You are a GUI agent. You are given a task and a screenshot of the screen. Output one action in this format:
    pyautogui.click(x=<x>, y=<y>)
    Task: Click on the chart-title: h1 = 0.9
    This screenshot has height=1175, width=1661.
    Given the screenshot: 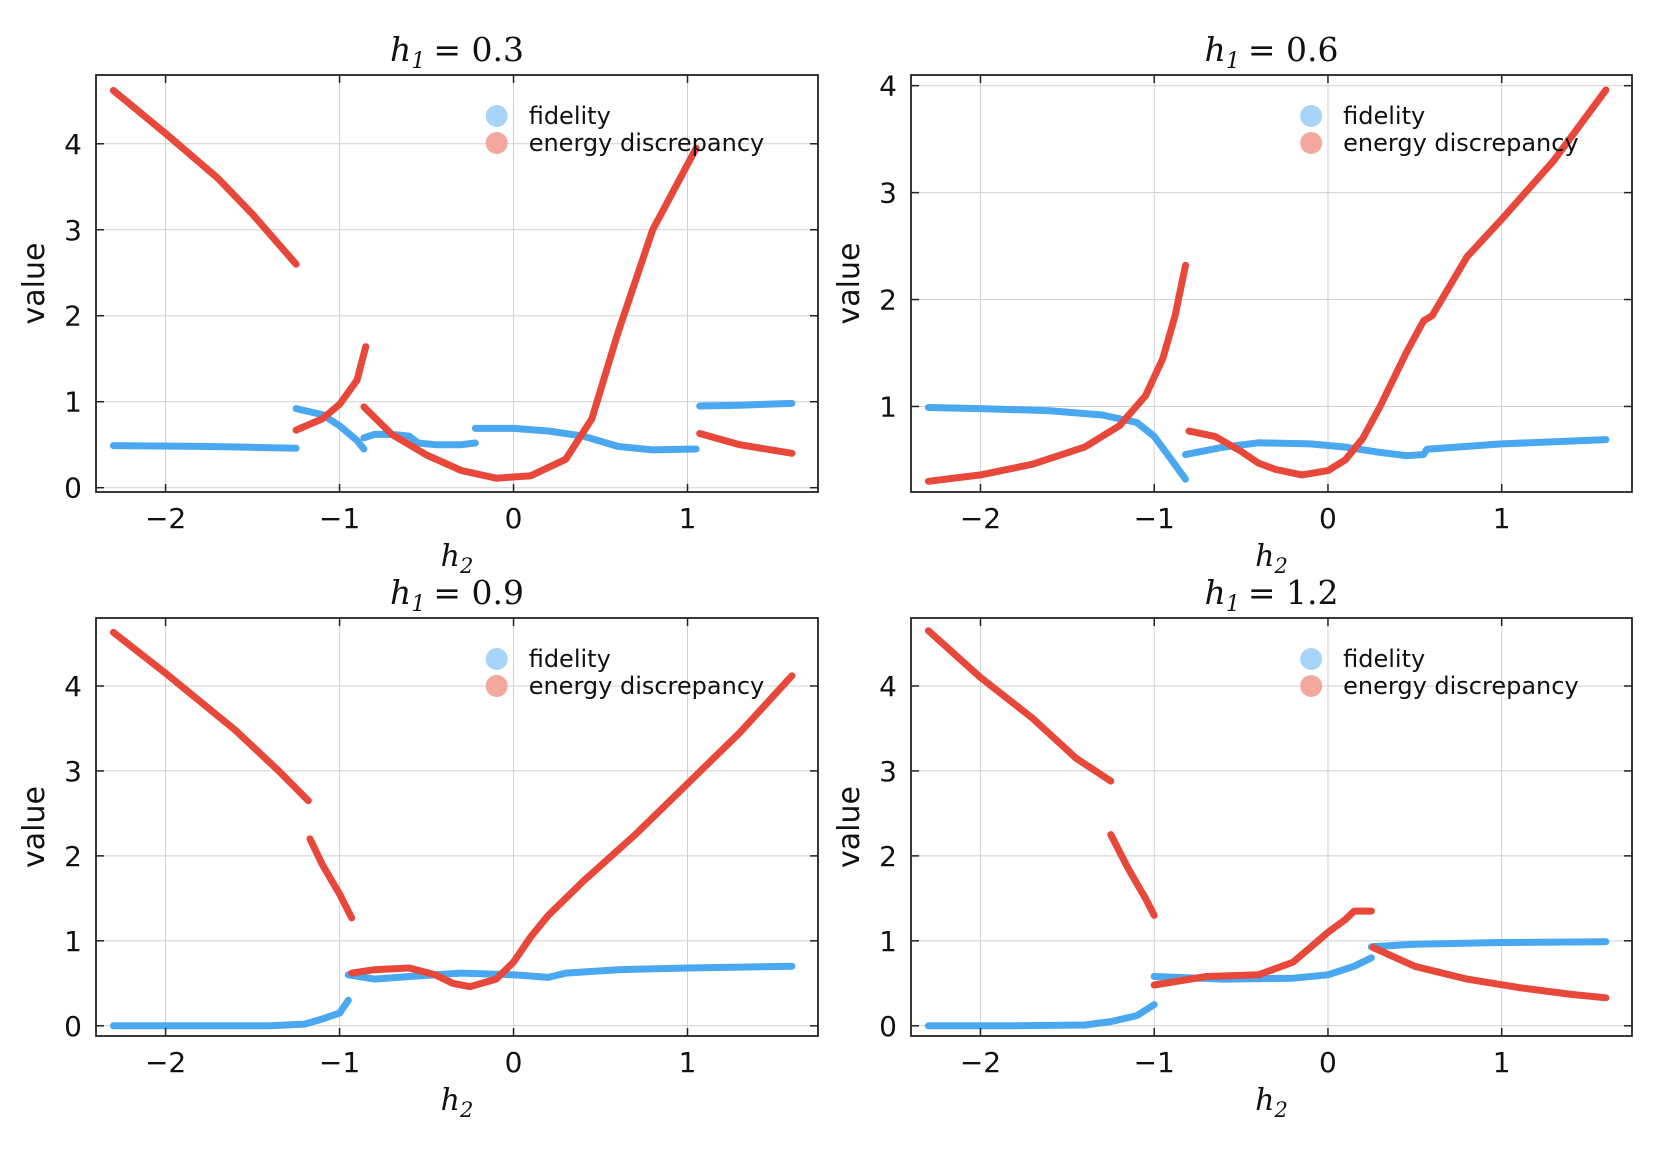 What is the action you would take?
    pyautogui.click(x=457, y=595)
    